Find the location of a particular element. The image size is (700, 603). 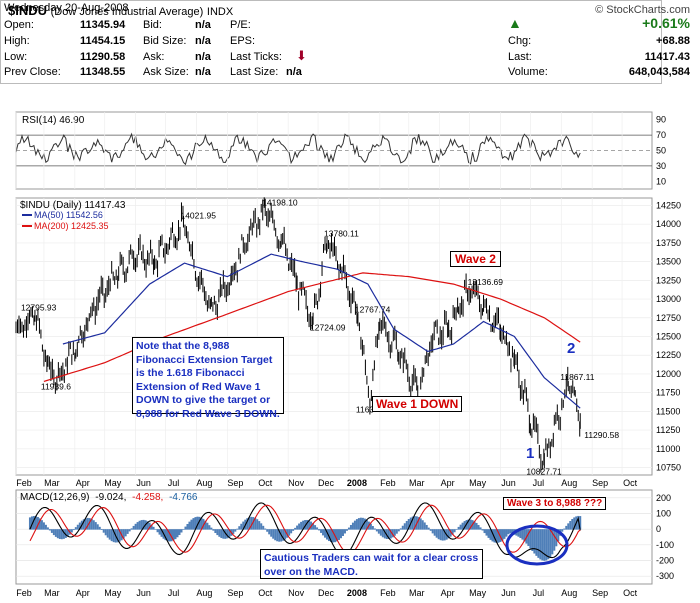

rsi-line is located at coordinates (298, 149).